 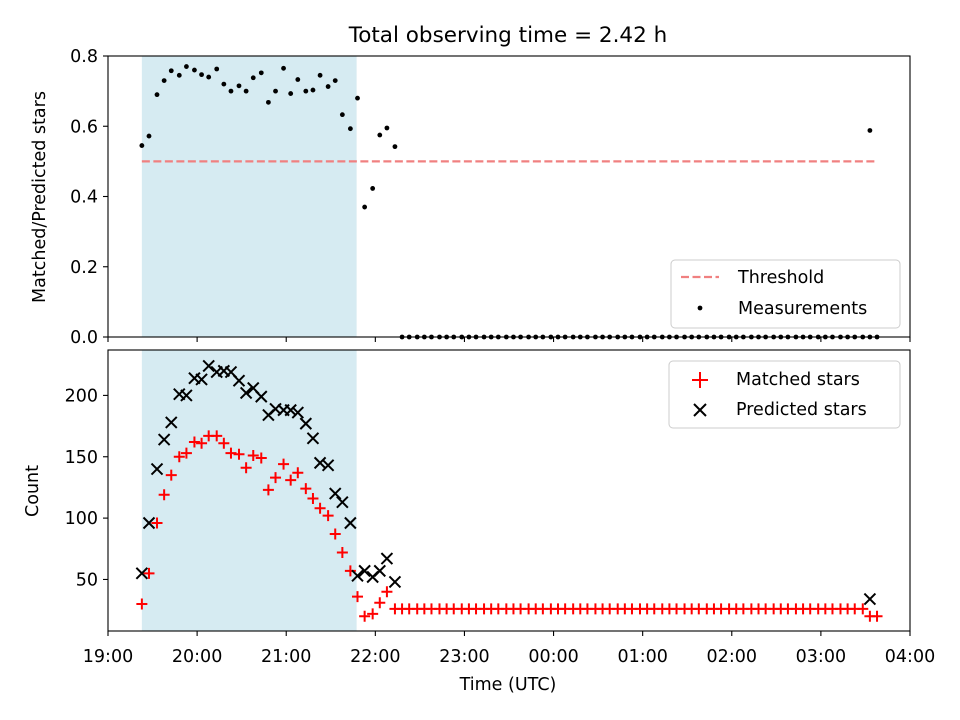 I want to click on ratio-y-ticks: 0.0 0.2 0.4 0.6 0.8, so click(x=89, y=197).